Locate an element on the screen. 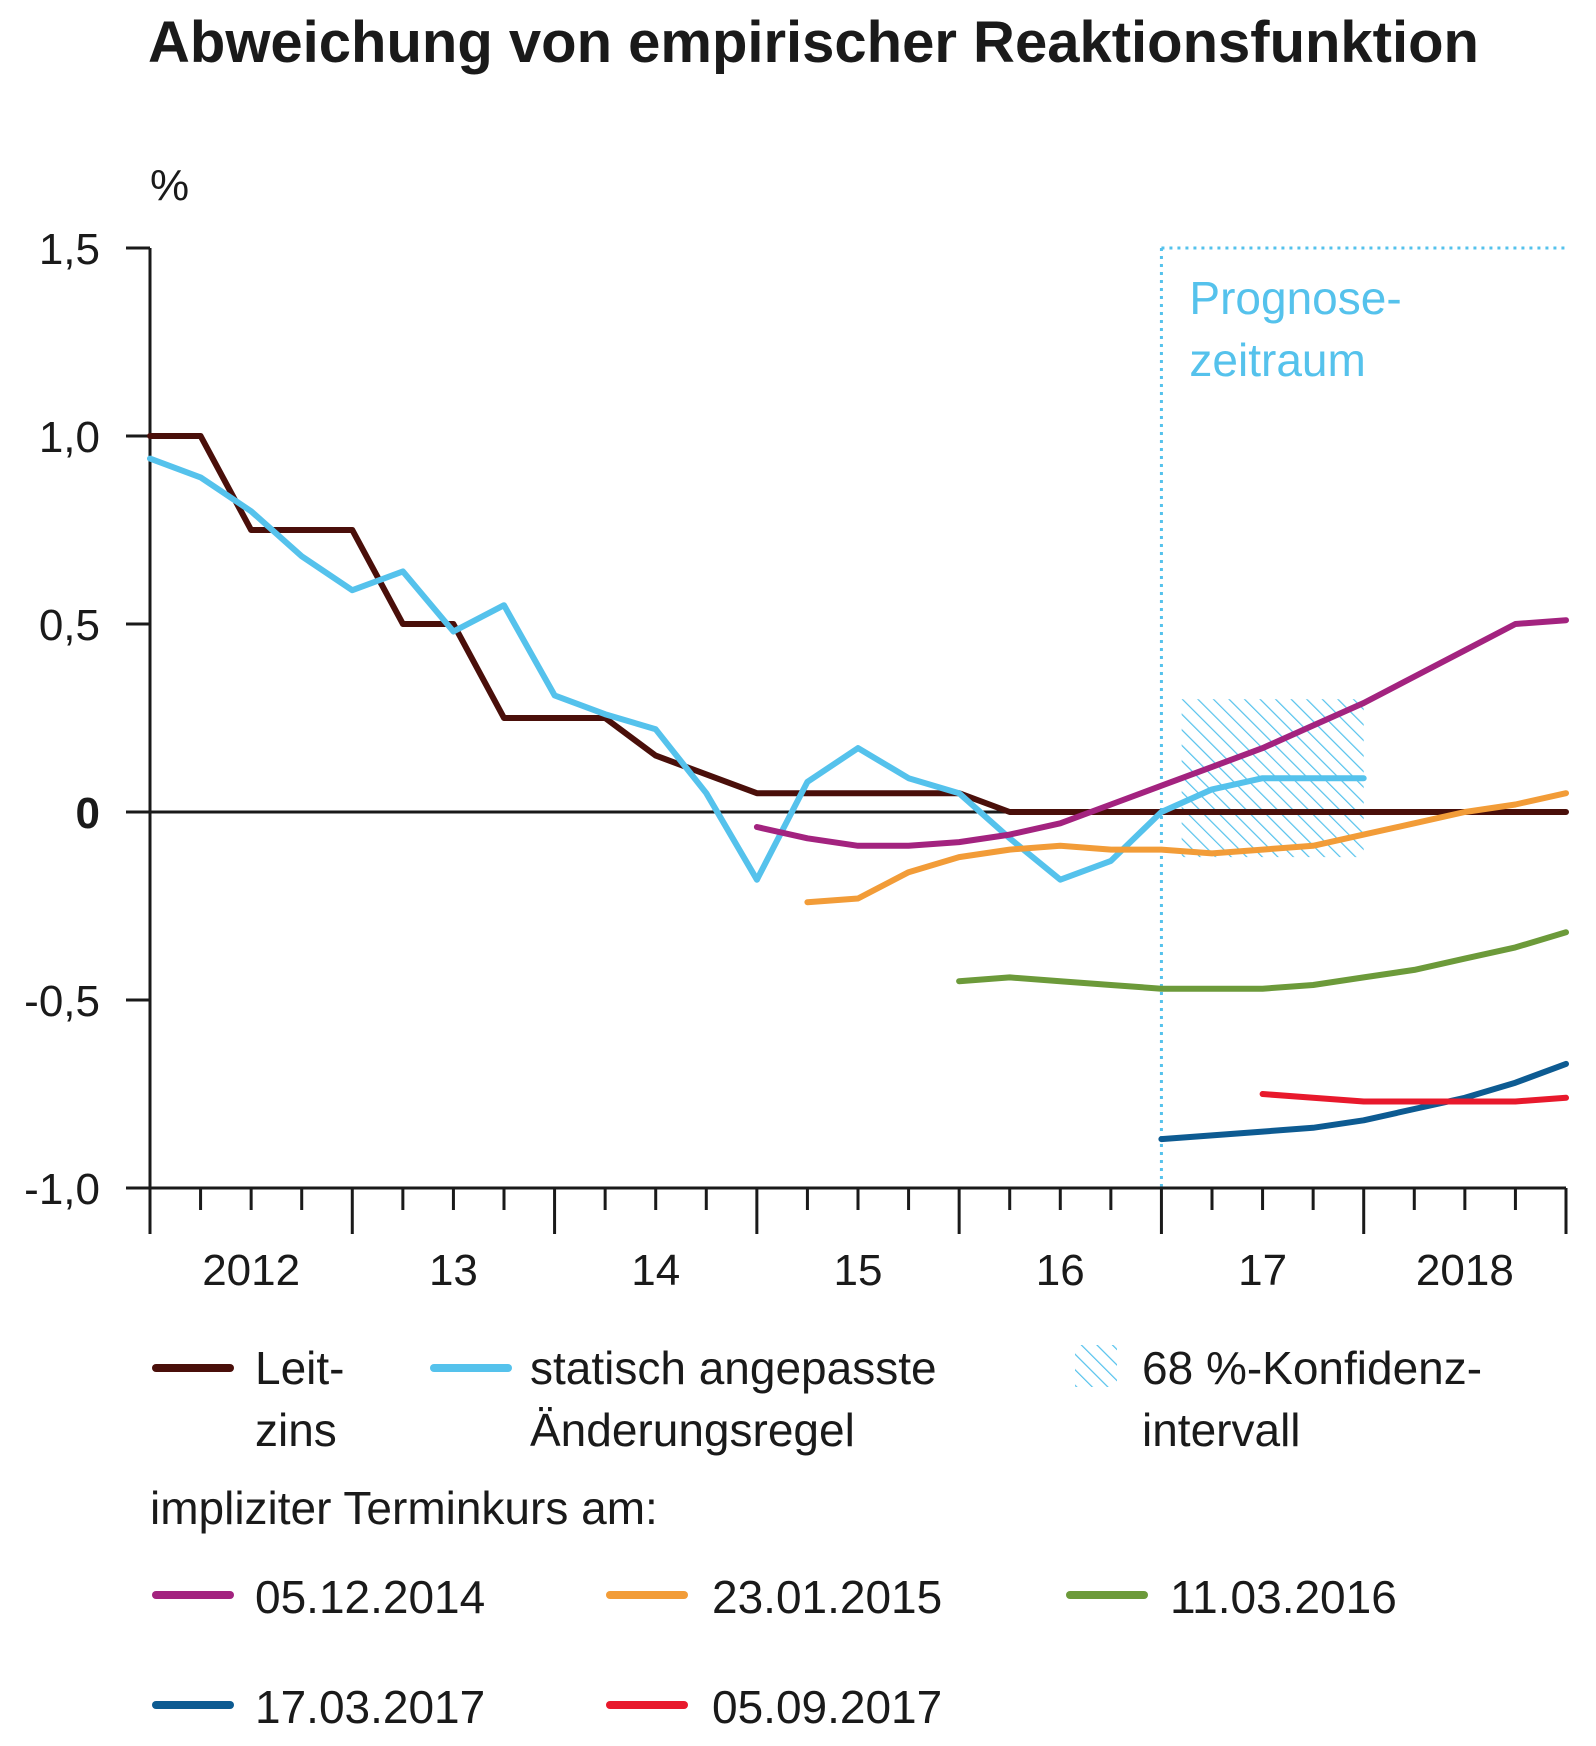 This screenshot has width=1596, height=1746. series-line-t2016 is located at coordinates (1262, 960).